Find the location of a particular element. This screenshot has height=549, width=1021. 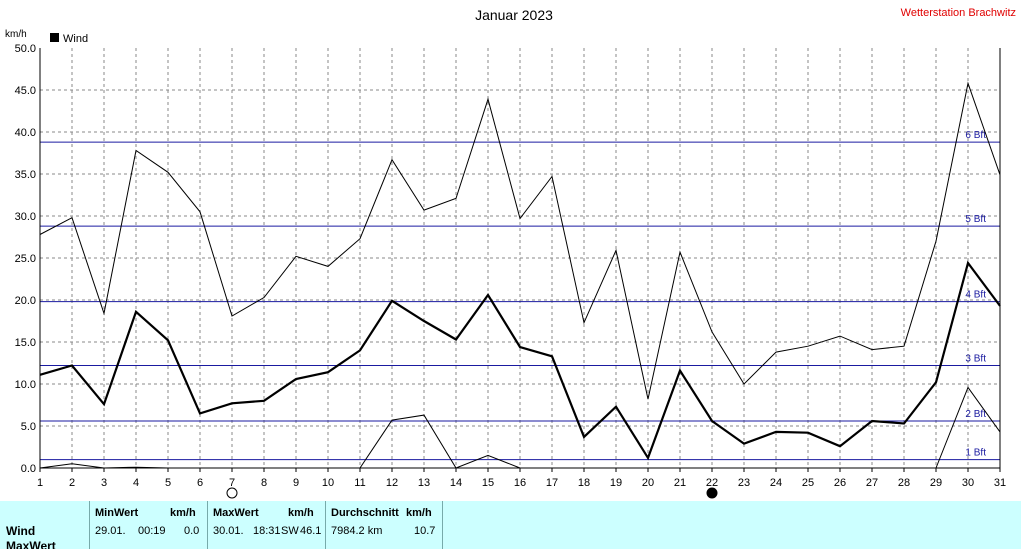

max-time: 18:31 is located at coordinates (267, 531).